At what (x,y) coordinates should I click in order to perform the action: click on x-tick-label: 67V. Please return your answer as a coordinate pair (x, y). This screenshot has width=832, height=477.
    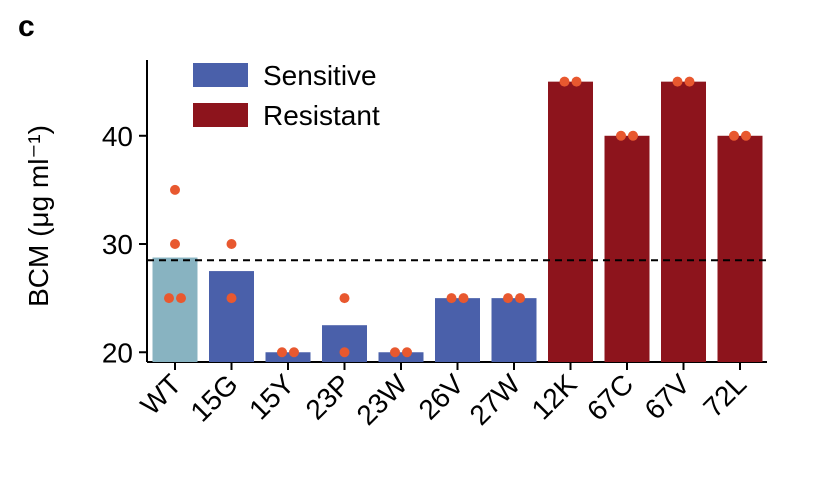
    Looking at the image, I should click on (667, 396).